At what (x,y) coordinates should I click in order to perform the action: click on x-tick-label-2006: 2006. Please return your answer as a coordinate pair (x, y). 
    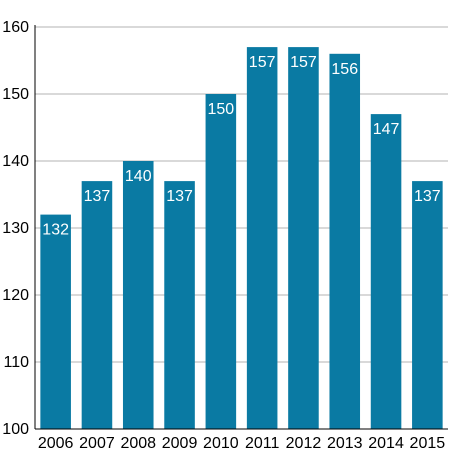
    Looking at the image, I should click on (56, 443).